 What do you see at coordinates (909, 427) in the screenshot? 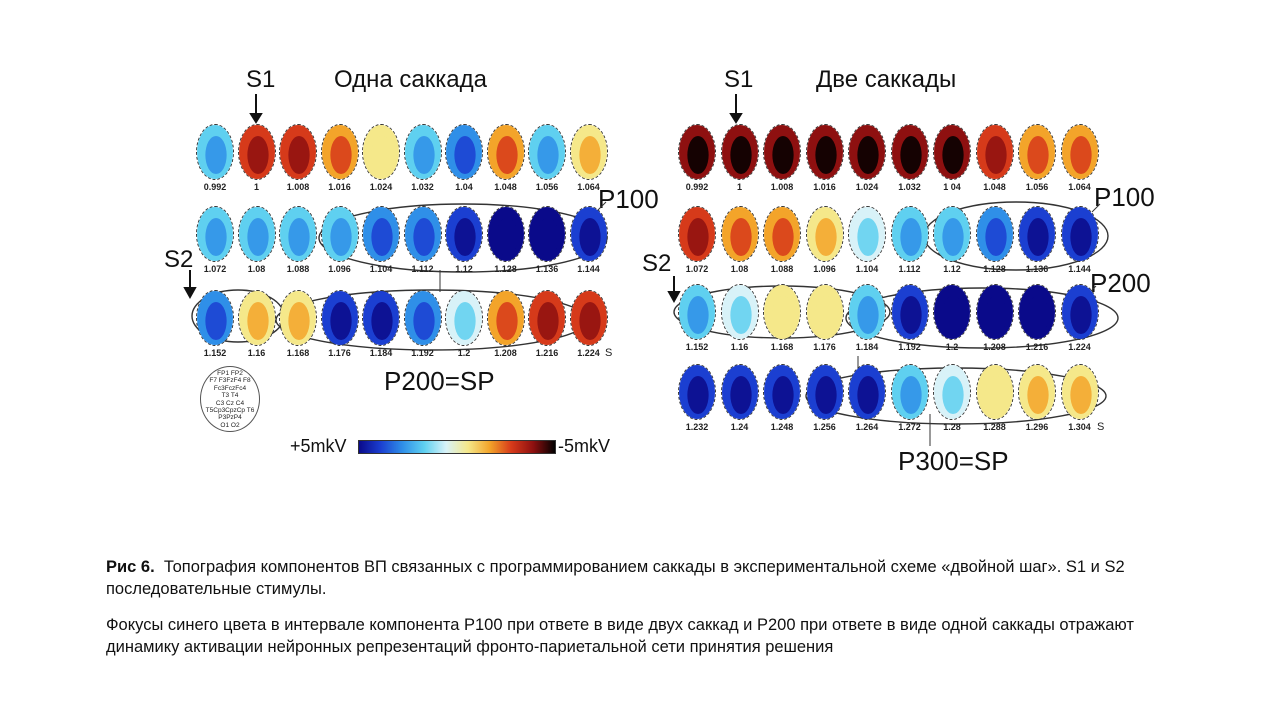
I see `right_panel-time-label: 1.272` at bounding box center [909, 427].